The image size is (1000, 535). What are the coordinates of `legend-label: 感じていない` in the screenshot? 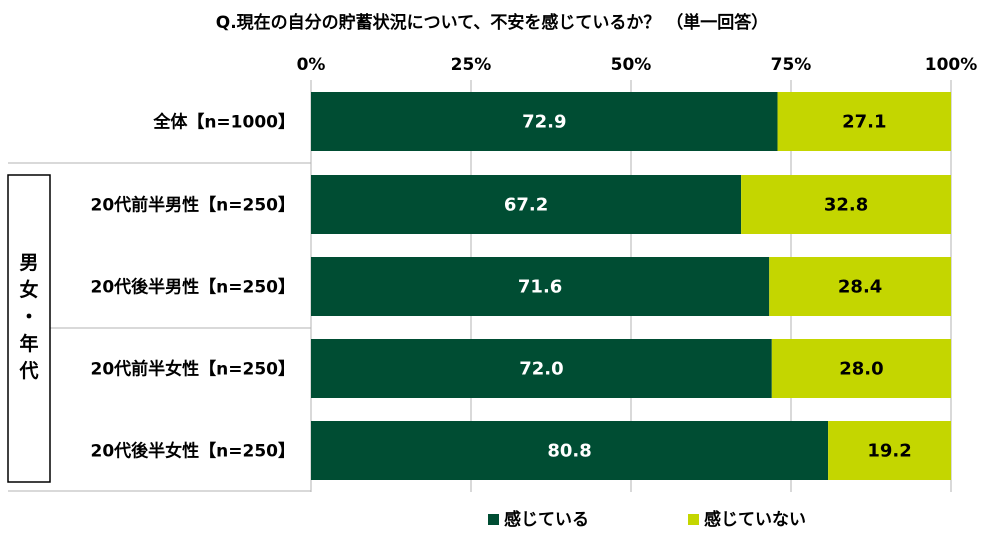 It's located at (755, 519).